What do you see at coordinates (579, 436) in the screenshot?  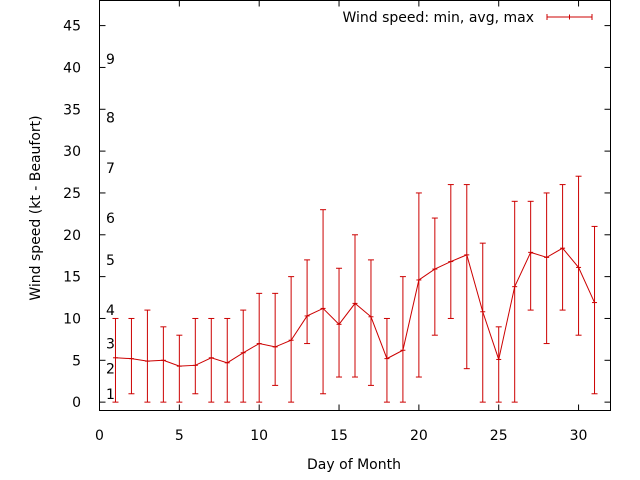 I see `x-tick-label: 30` at bounding box center [579, 436].